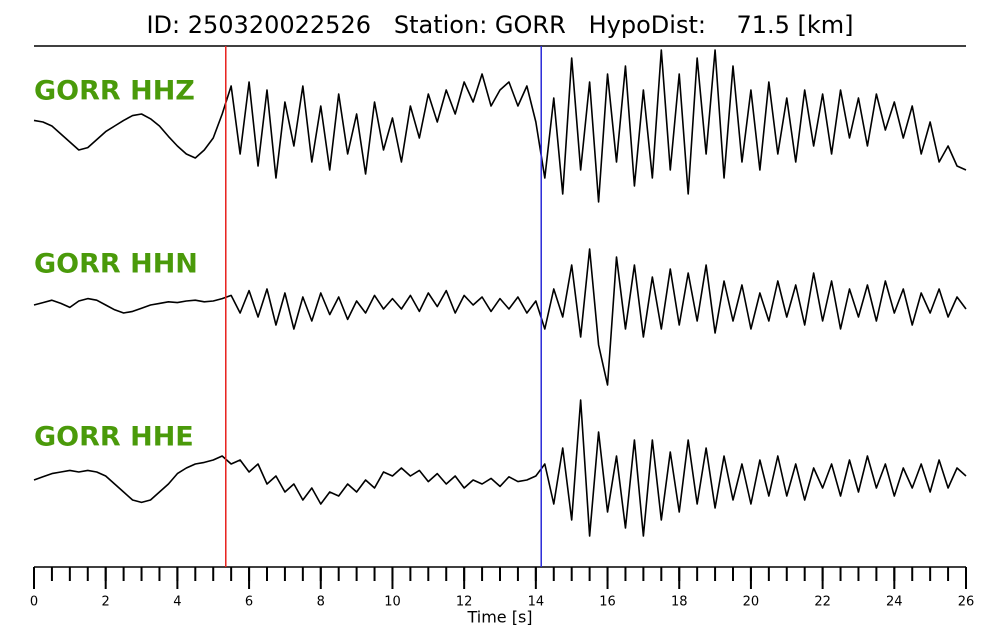 This screenshot has width=1000, height=640. What do you see at coordinates (392, 602) in the screenshot?
I see `x-tick-label: 10` at bounding box center [392, 602].